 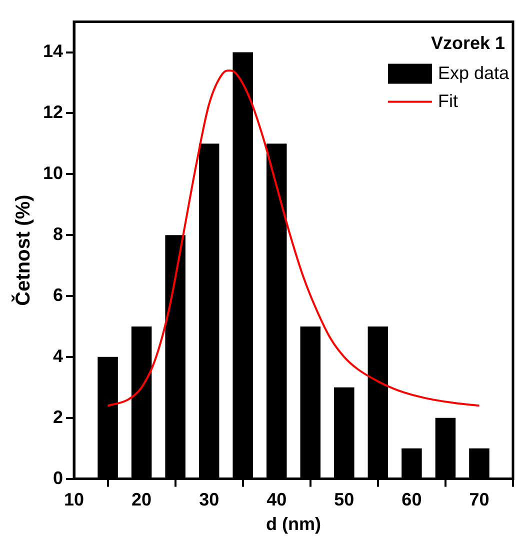 What do you see at coordinates (53, 51) in the screenshot?
I see `y-tick-label: 14` at bounding box center [53, 51].